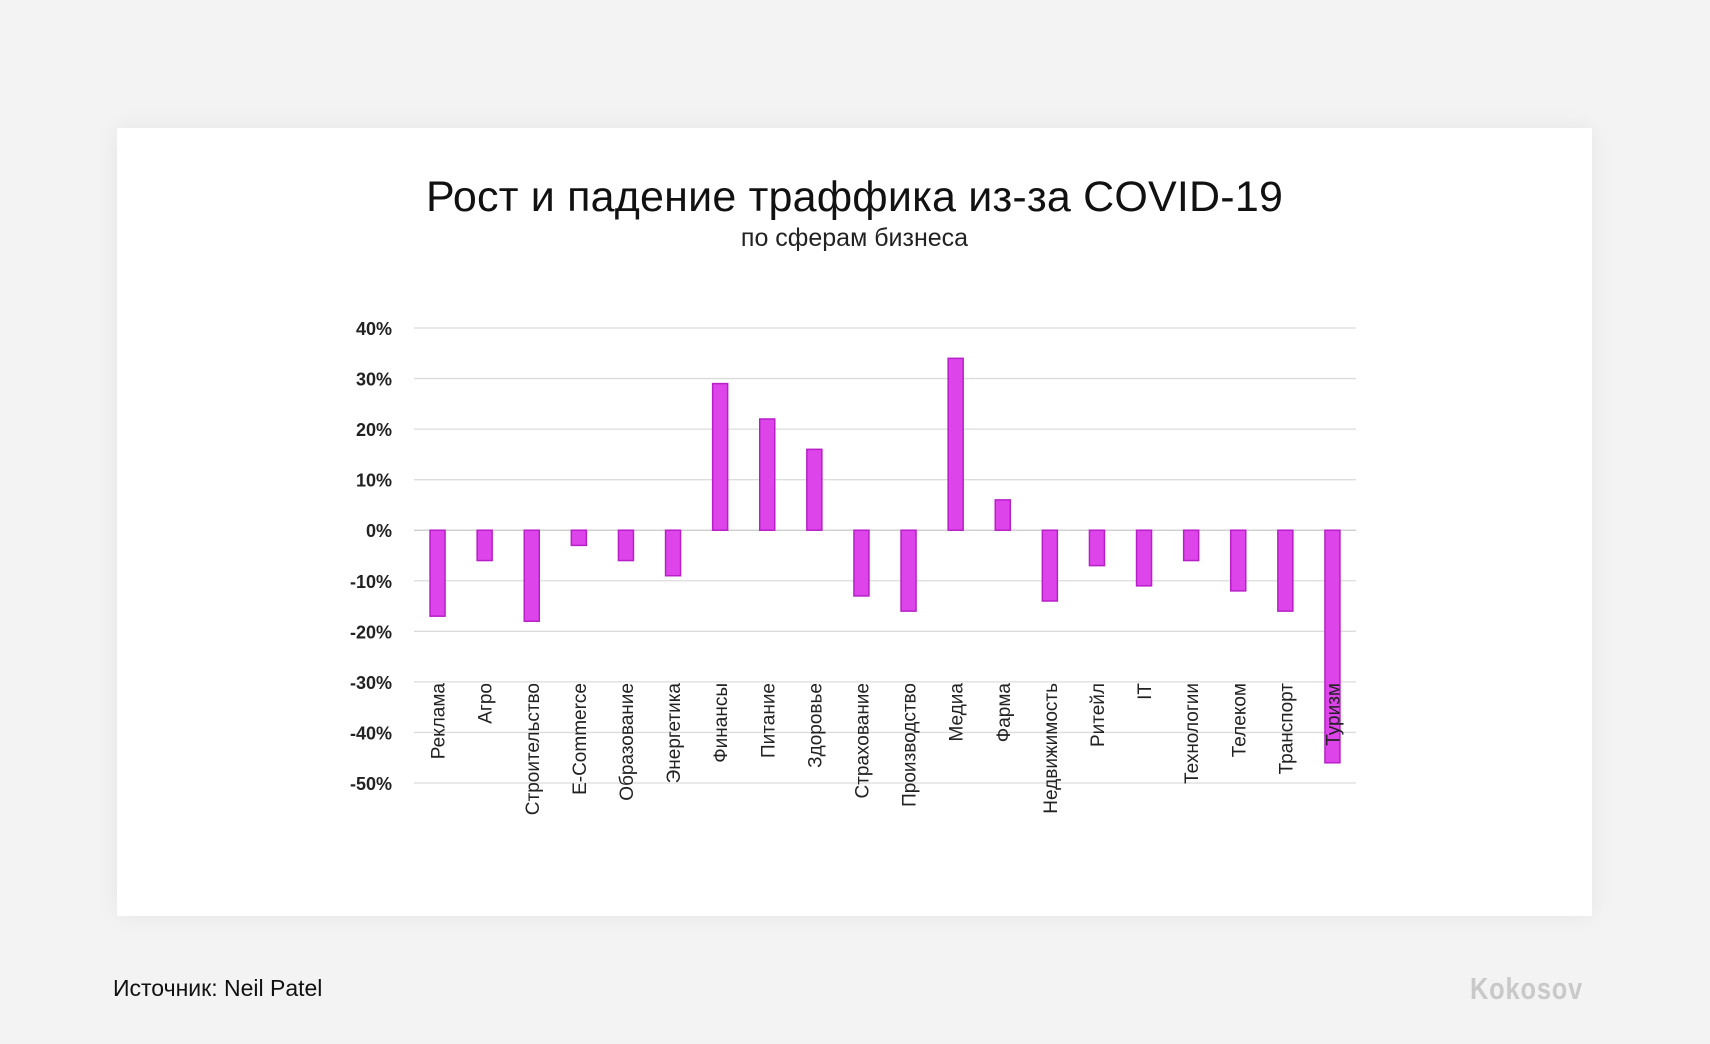  I want to click on x-category-label: Питание, so click(768, 720).